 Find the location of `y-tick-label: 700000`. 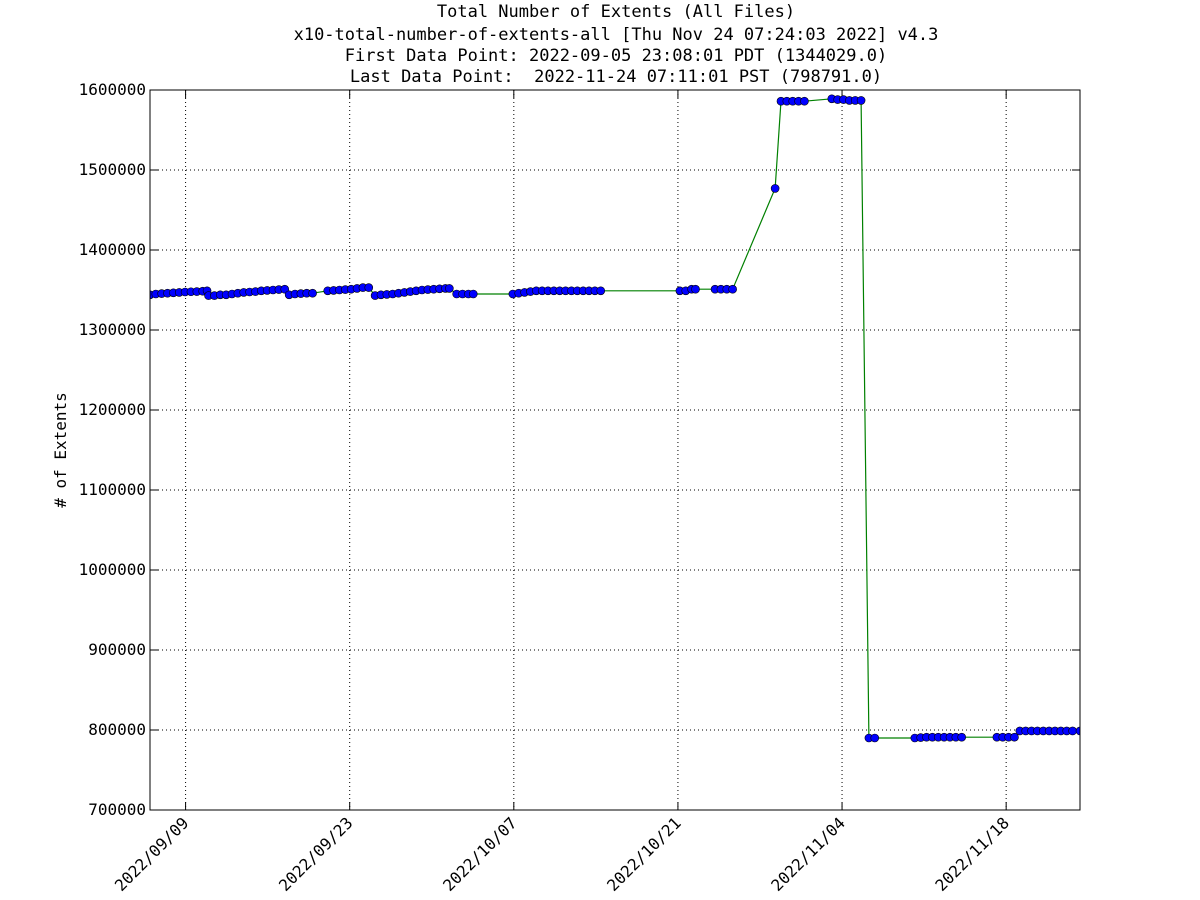

y-tick-label: 700000 is located at coordinates (117, 809).